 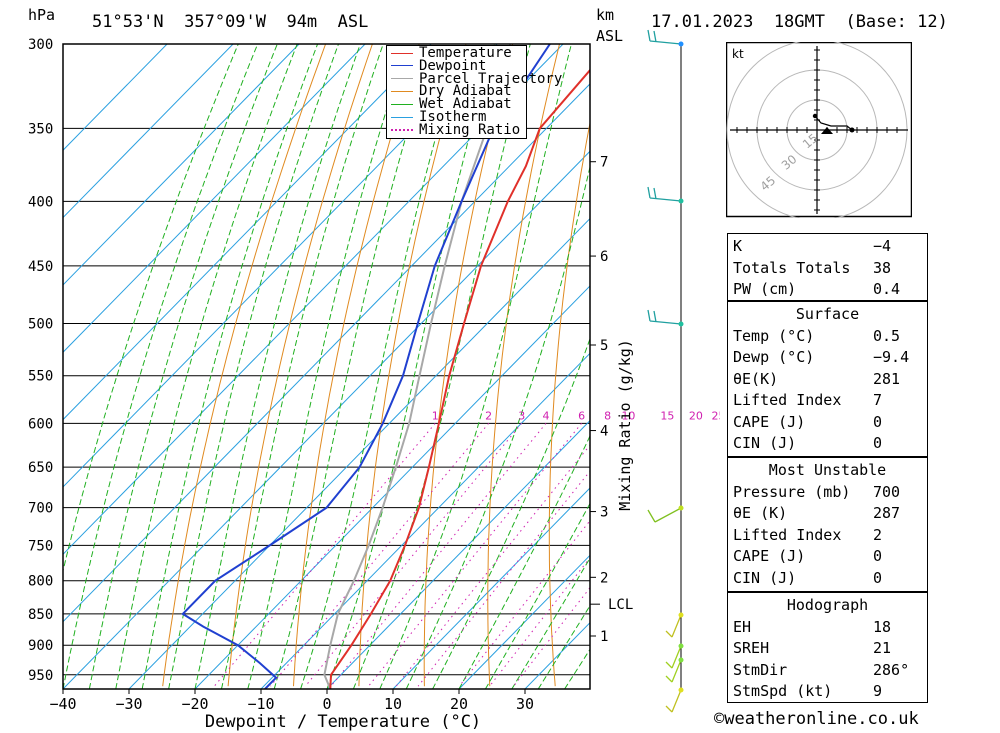 I want to click on stat-row: θE (K) 287, so click(x=827, y=514).